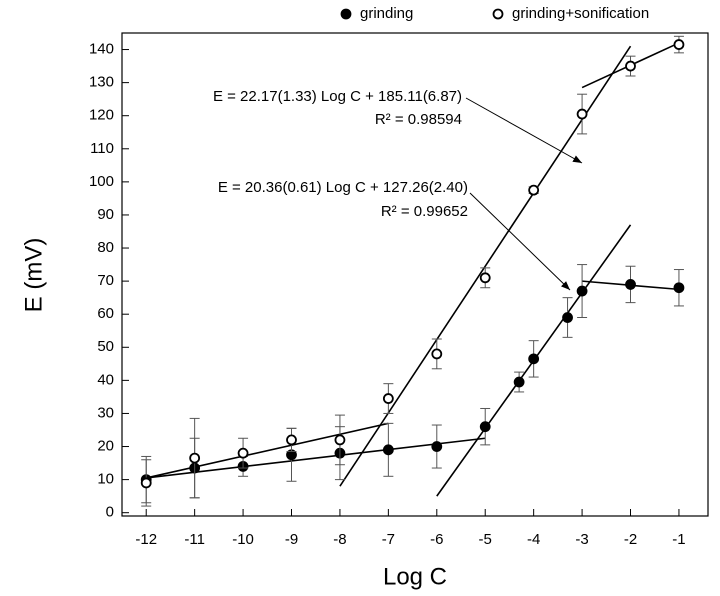 Image resolution: width=720 pixels, height=596 pixels. I want to click on annotation: R² = 0.99652, so click(424, 211).